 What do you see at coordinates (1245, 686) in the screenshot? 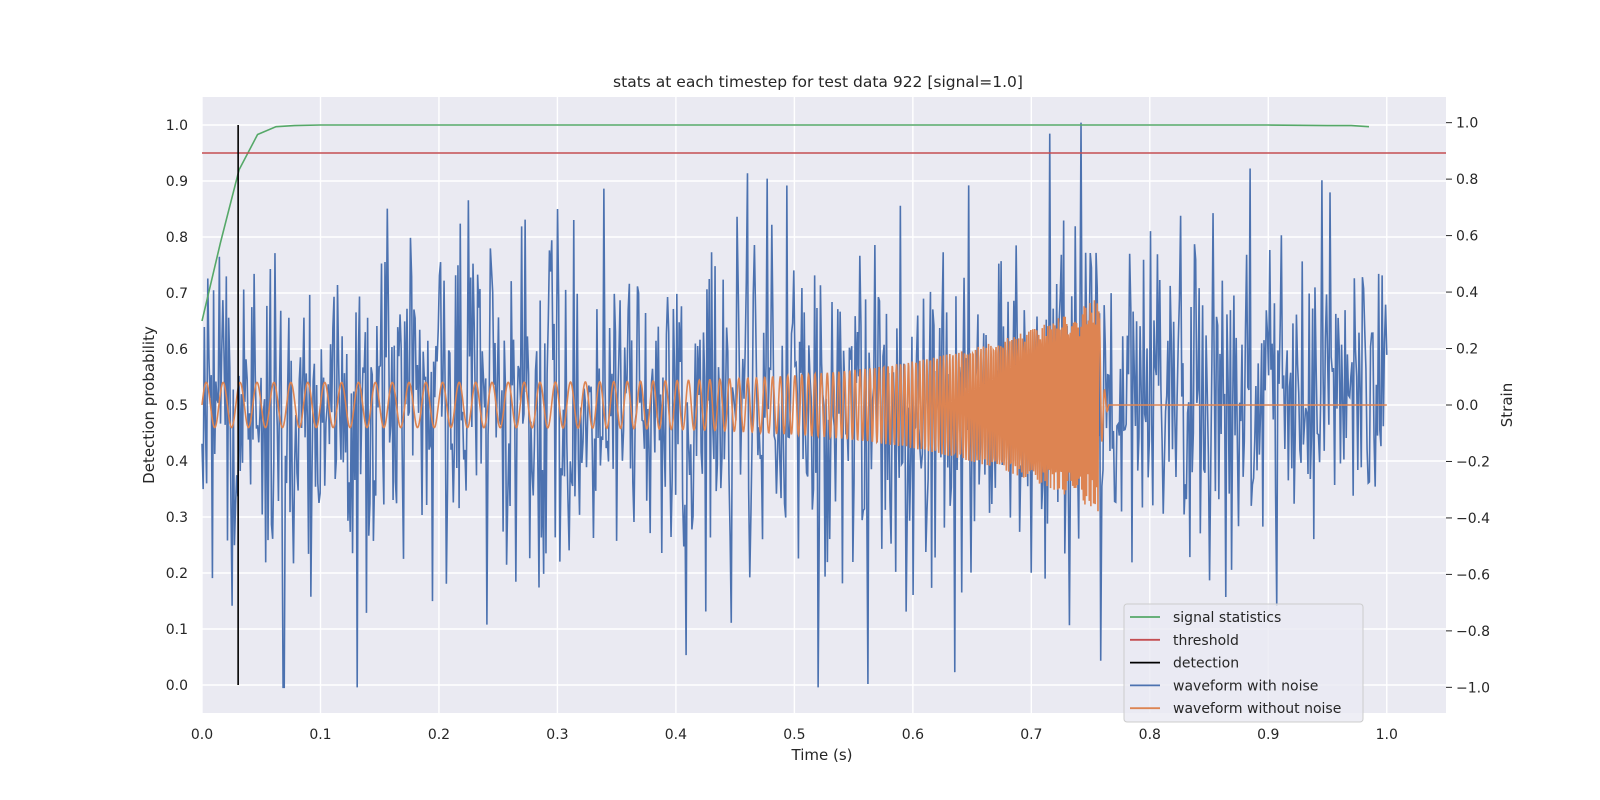
I see `legend-label: waveform with noise` at bounding box center [1245, 686].